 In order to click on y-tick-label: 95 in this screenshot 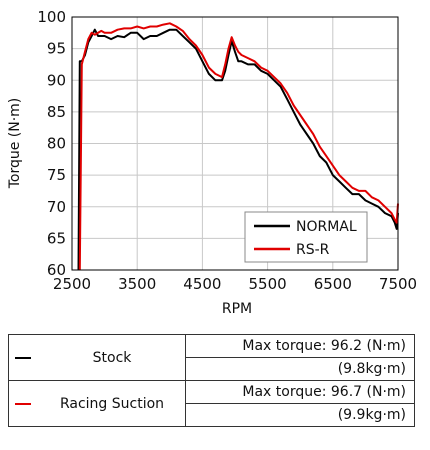, I will do `click(56, 49)`.